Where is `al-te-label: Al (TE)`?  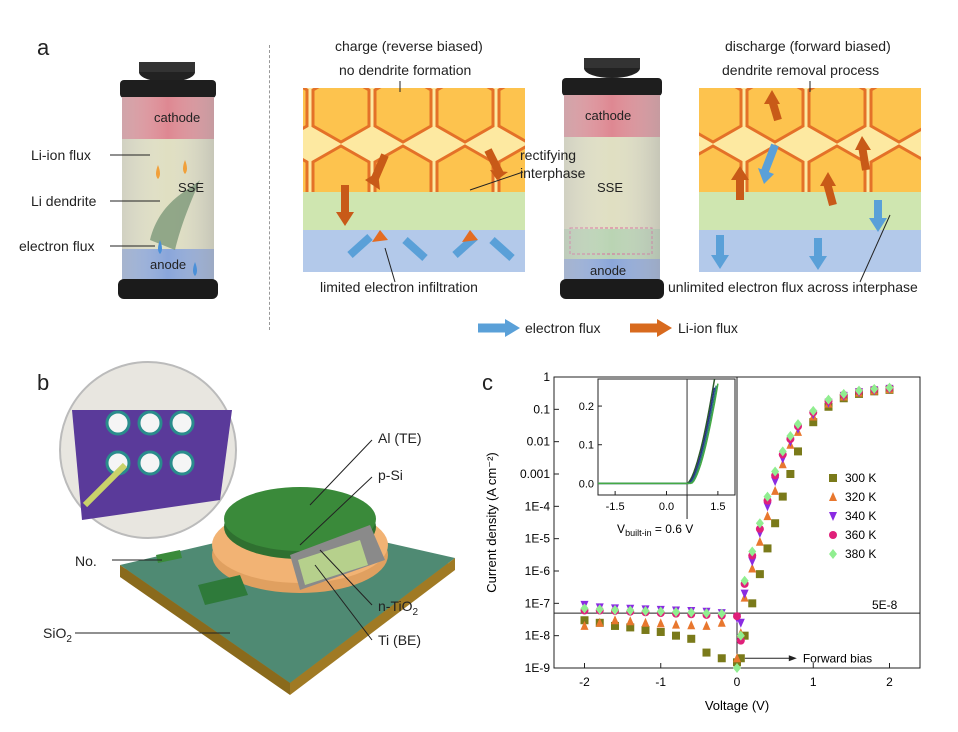 al-te-label: Al (TE) is located at coordinates (400, 438).